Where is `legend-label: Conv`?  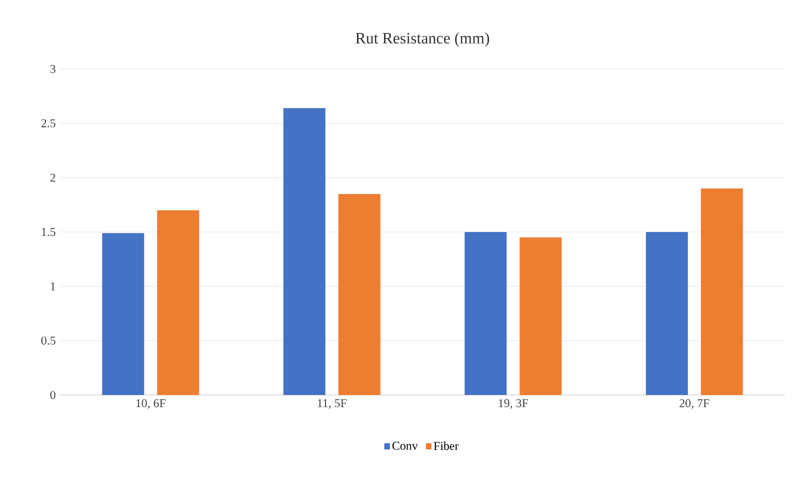 legend-label: Conv is located at coordinates (405, 446).